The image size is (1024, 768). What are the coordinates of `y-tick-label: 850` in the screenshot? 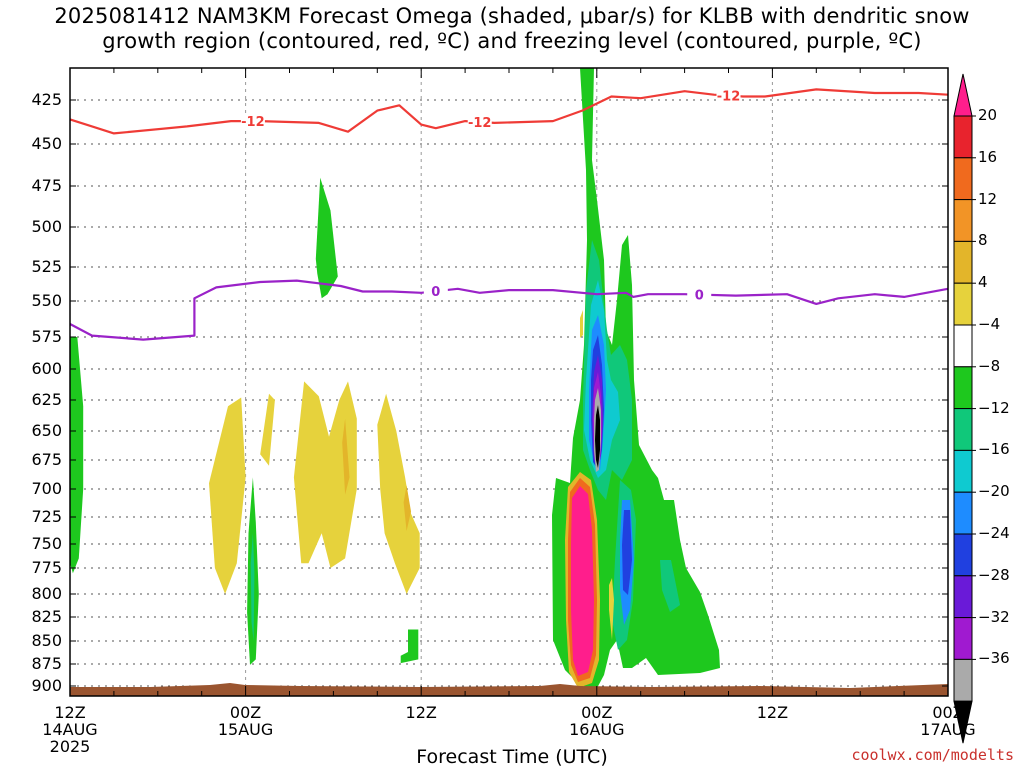 It's located at (46, 640).